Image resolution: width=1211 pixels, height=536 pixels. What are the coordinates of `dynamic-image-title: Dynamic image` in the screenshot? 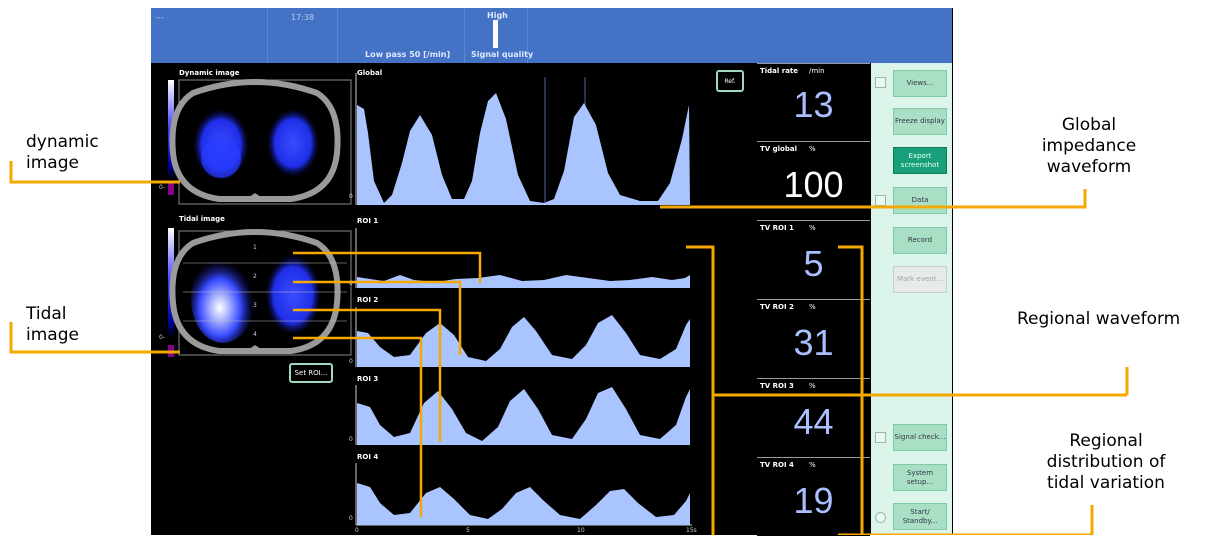 It's located at (209, 73).